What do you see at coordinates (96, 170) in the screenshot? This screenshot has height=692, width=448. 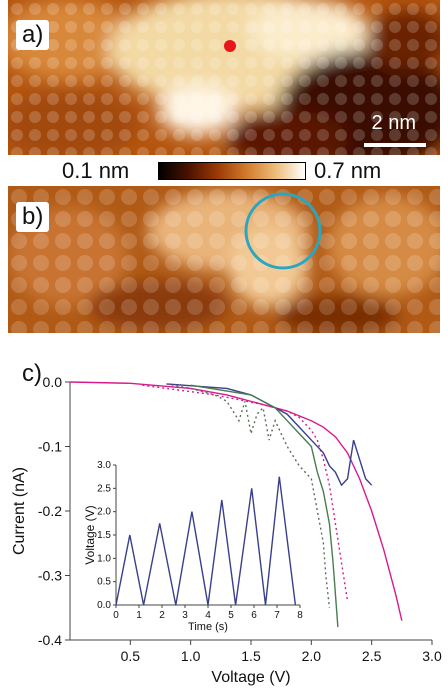 I see `colorbar-min-label: 0.1 nm` at bounding box center [96, 170].